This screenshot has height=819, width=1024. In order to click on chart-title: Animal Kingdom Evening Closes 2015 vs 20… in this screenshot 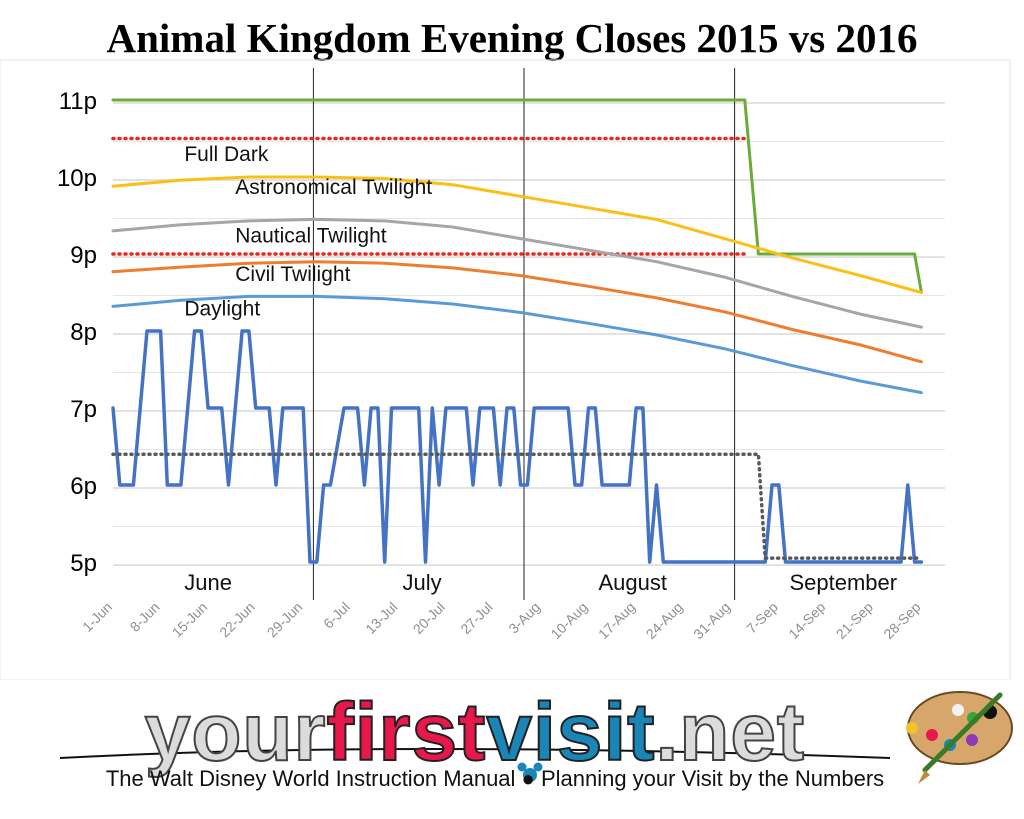, I will do `click(512, 38)`.